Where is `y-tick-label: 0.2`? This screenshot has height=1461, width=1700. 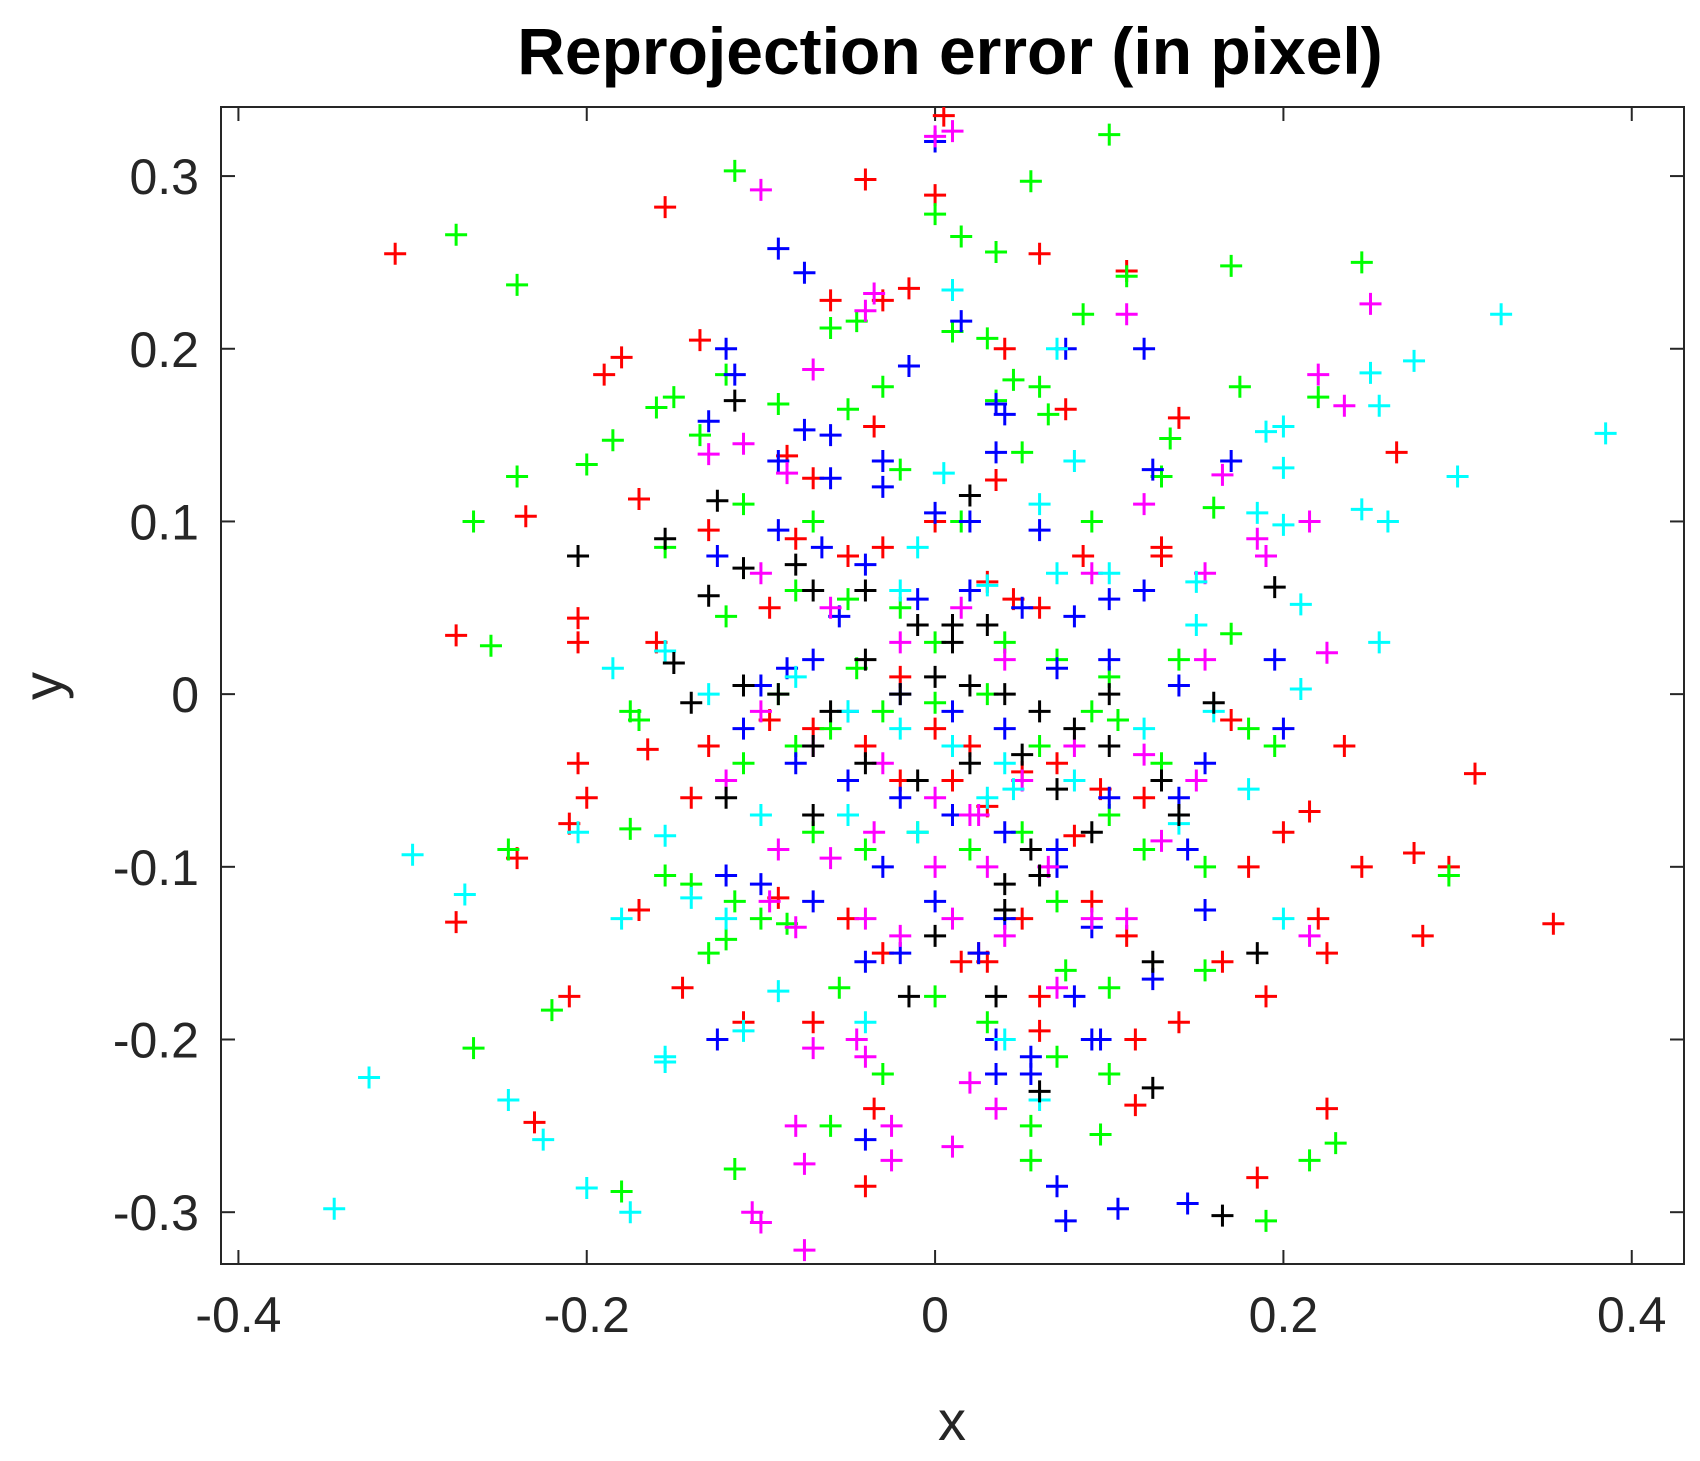 y-tick-label: 0.2 is located at coordinates (164, 350).